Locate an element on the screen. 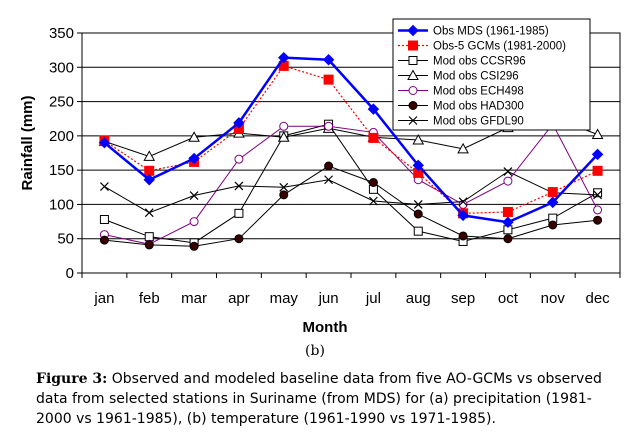 The width and height of the screenshot is (630, 435). x-axis-ticks: jan feb mar apr may jun jul aug sep oct nov dec is located at coordinates (351, 290).